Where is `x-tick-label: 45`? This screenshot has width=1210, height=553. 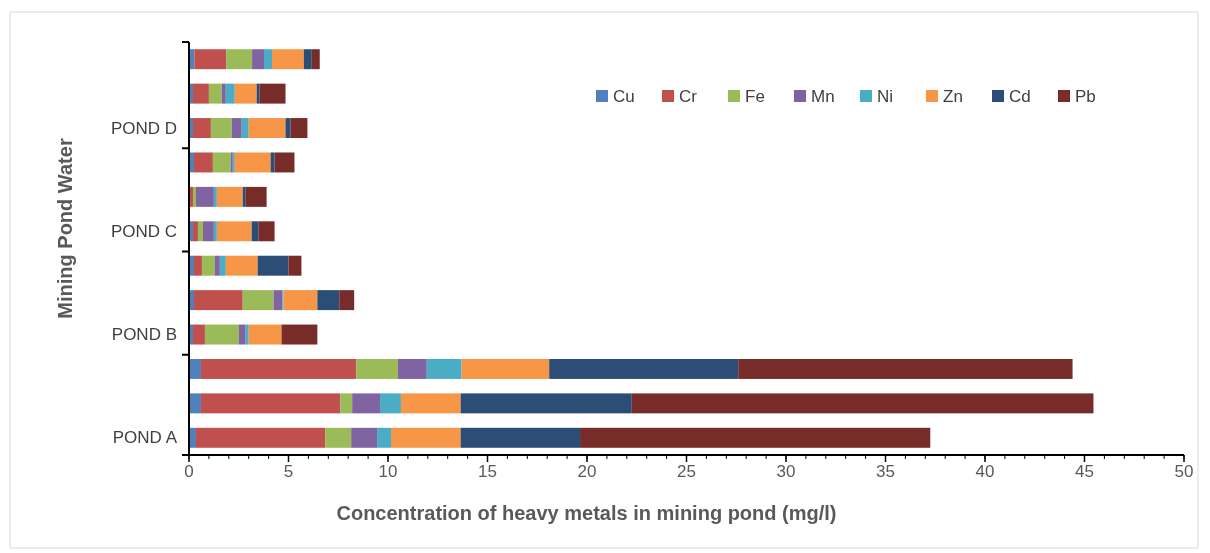
x-tick-label: 45 is located at coordinates (1084, 471).